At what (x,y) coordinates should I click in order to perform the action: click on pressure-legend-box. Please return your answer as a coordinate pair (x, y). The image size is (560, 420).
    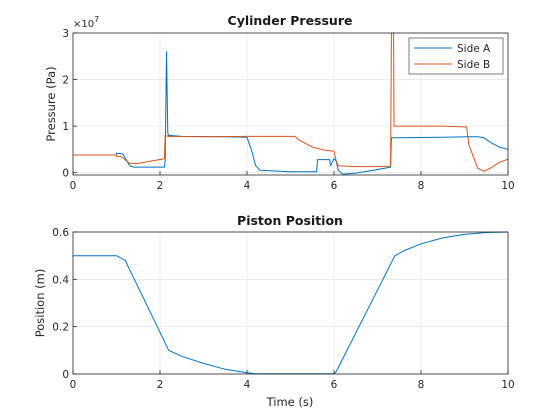
    Looking at the image, I should click on (456, 56).